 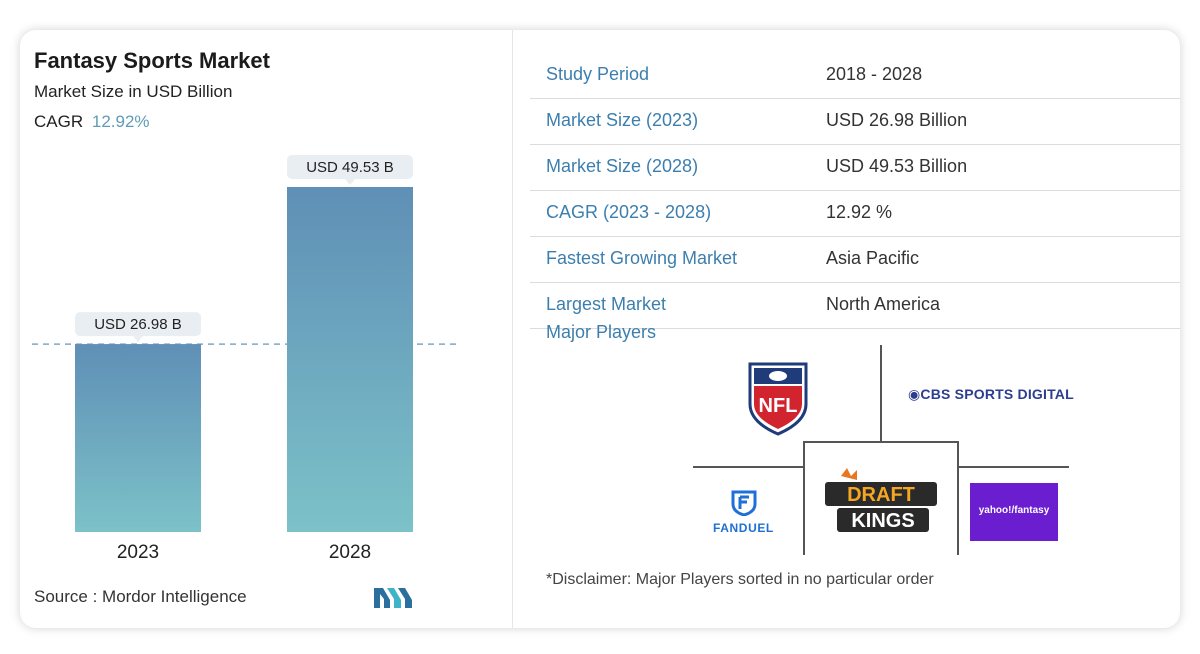 I want to click on stat-value: USD 49.53 Billion, so click(x=897, y=166).